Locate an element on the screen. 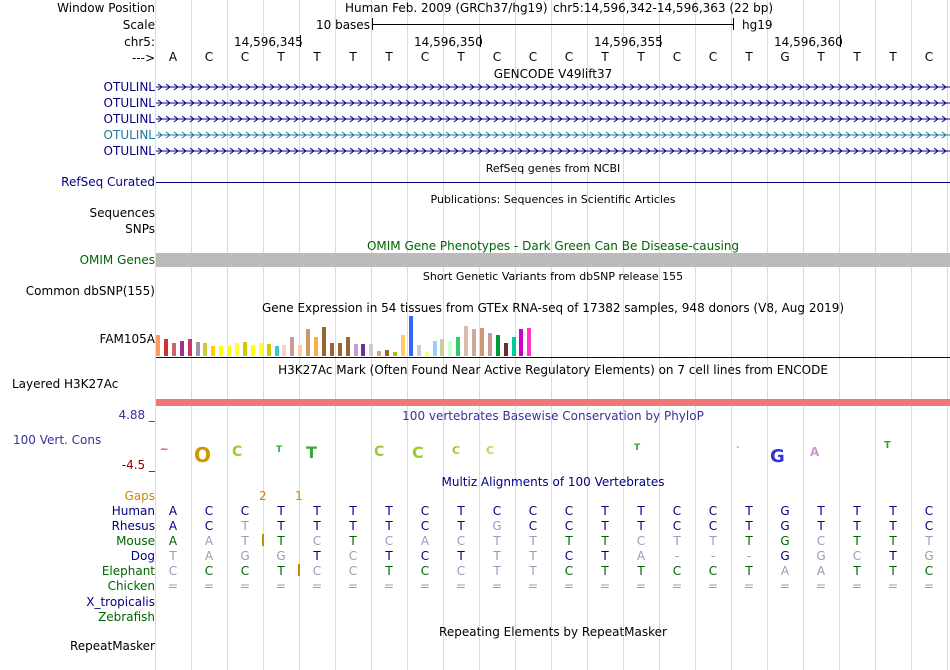 Image resolution: width=950 pixels, height=670 pixels. gencode-label-2: OTULINL is located at coordinates (129, 103).